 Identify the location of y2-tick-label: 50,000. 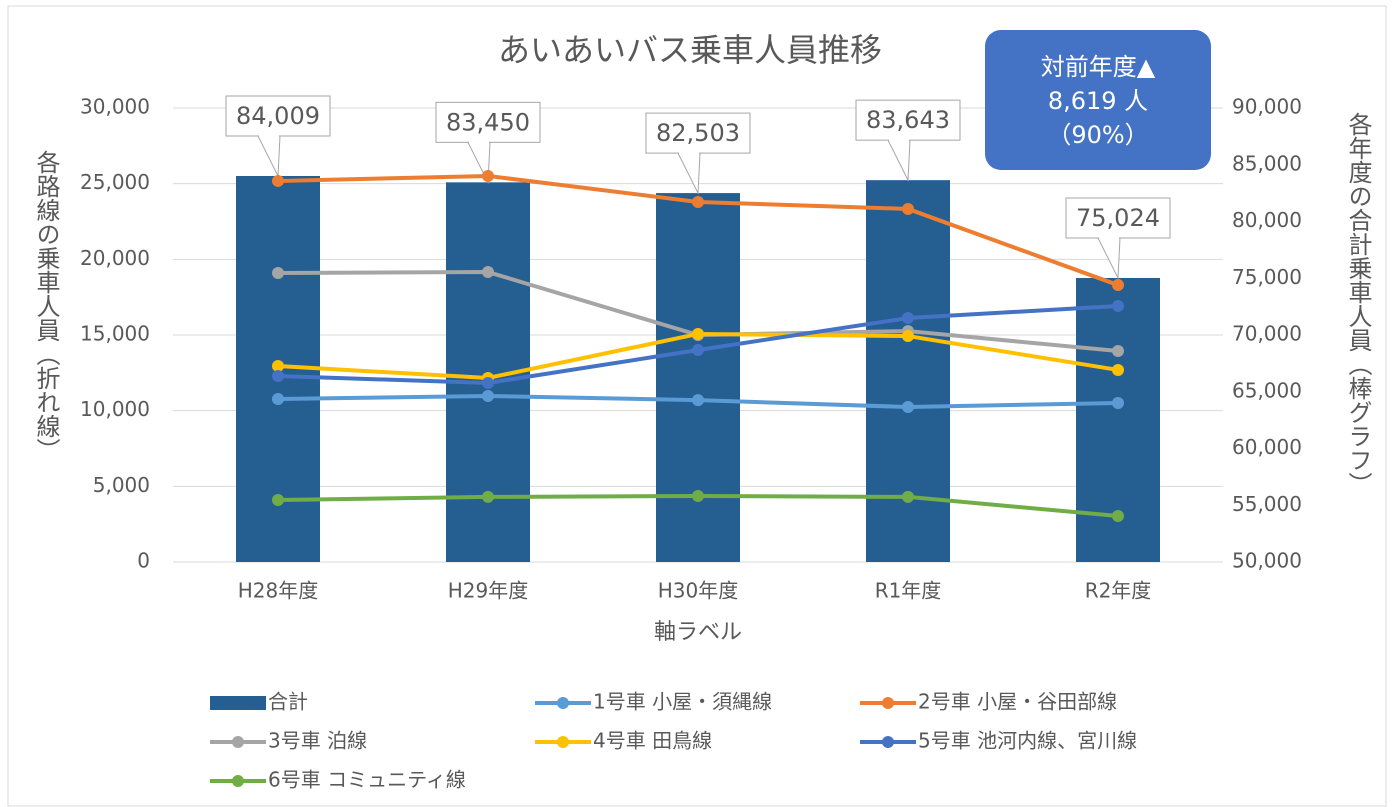
(1267, 561).